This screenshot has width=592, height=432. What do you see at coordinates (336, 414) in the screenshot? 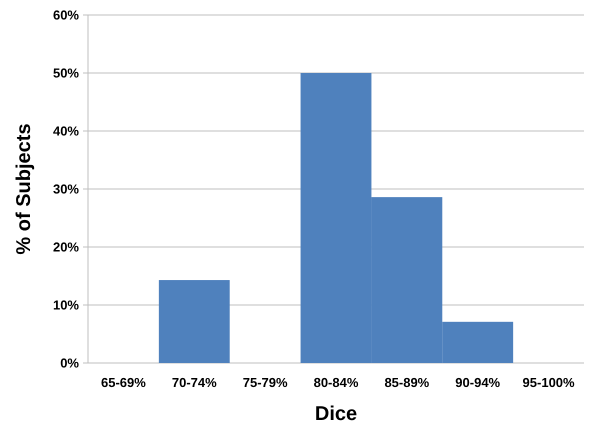
I see `x-axis-title: Dice` at bounding box center [336, 414].